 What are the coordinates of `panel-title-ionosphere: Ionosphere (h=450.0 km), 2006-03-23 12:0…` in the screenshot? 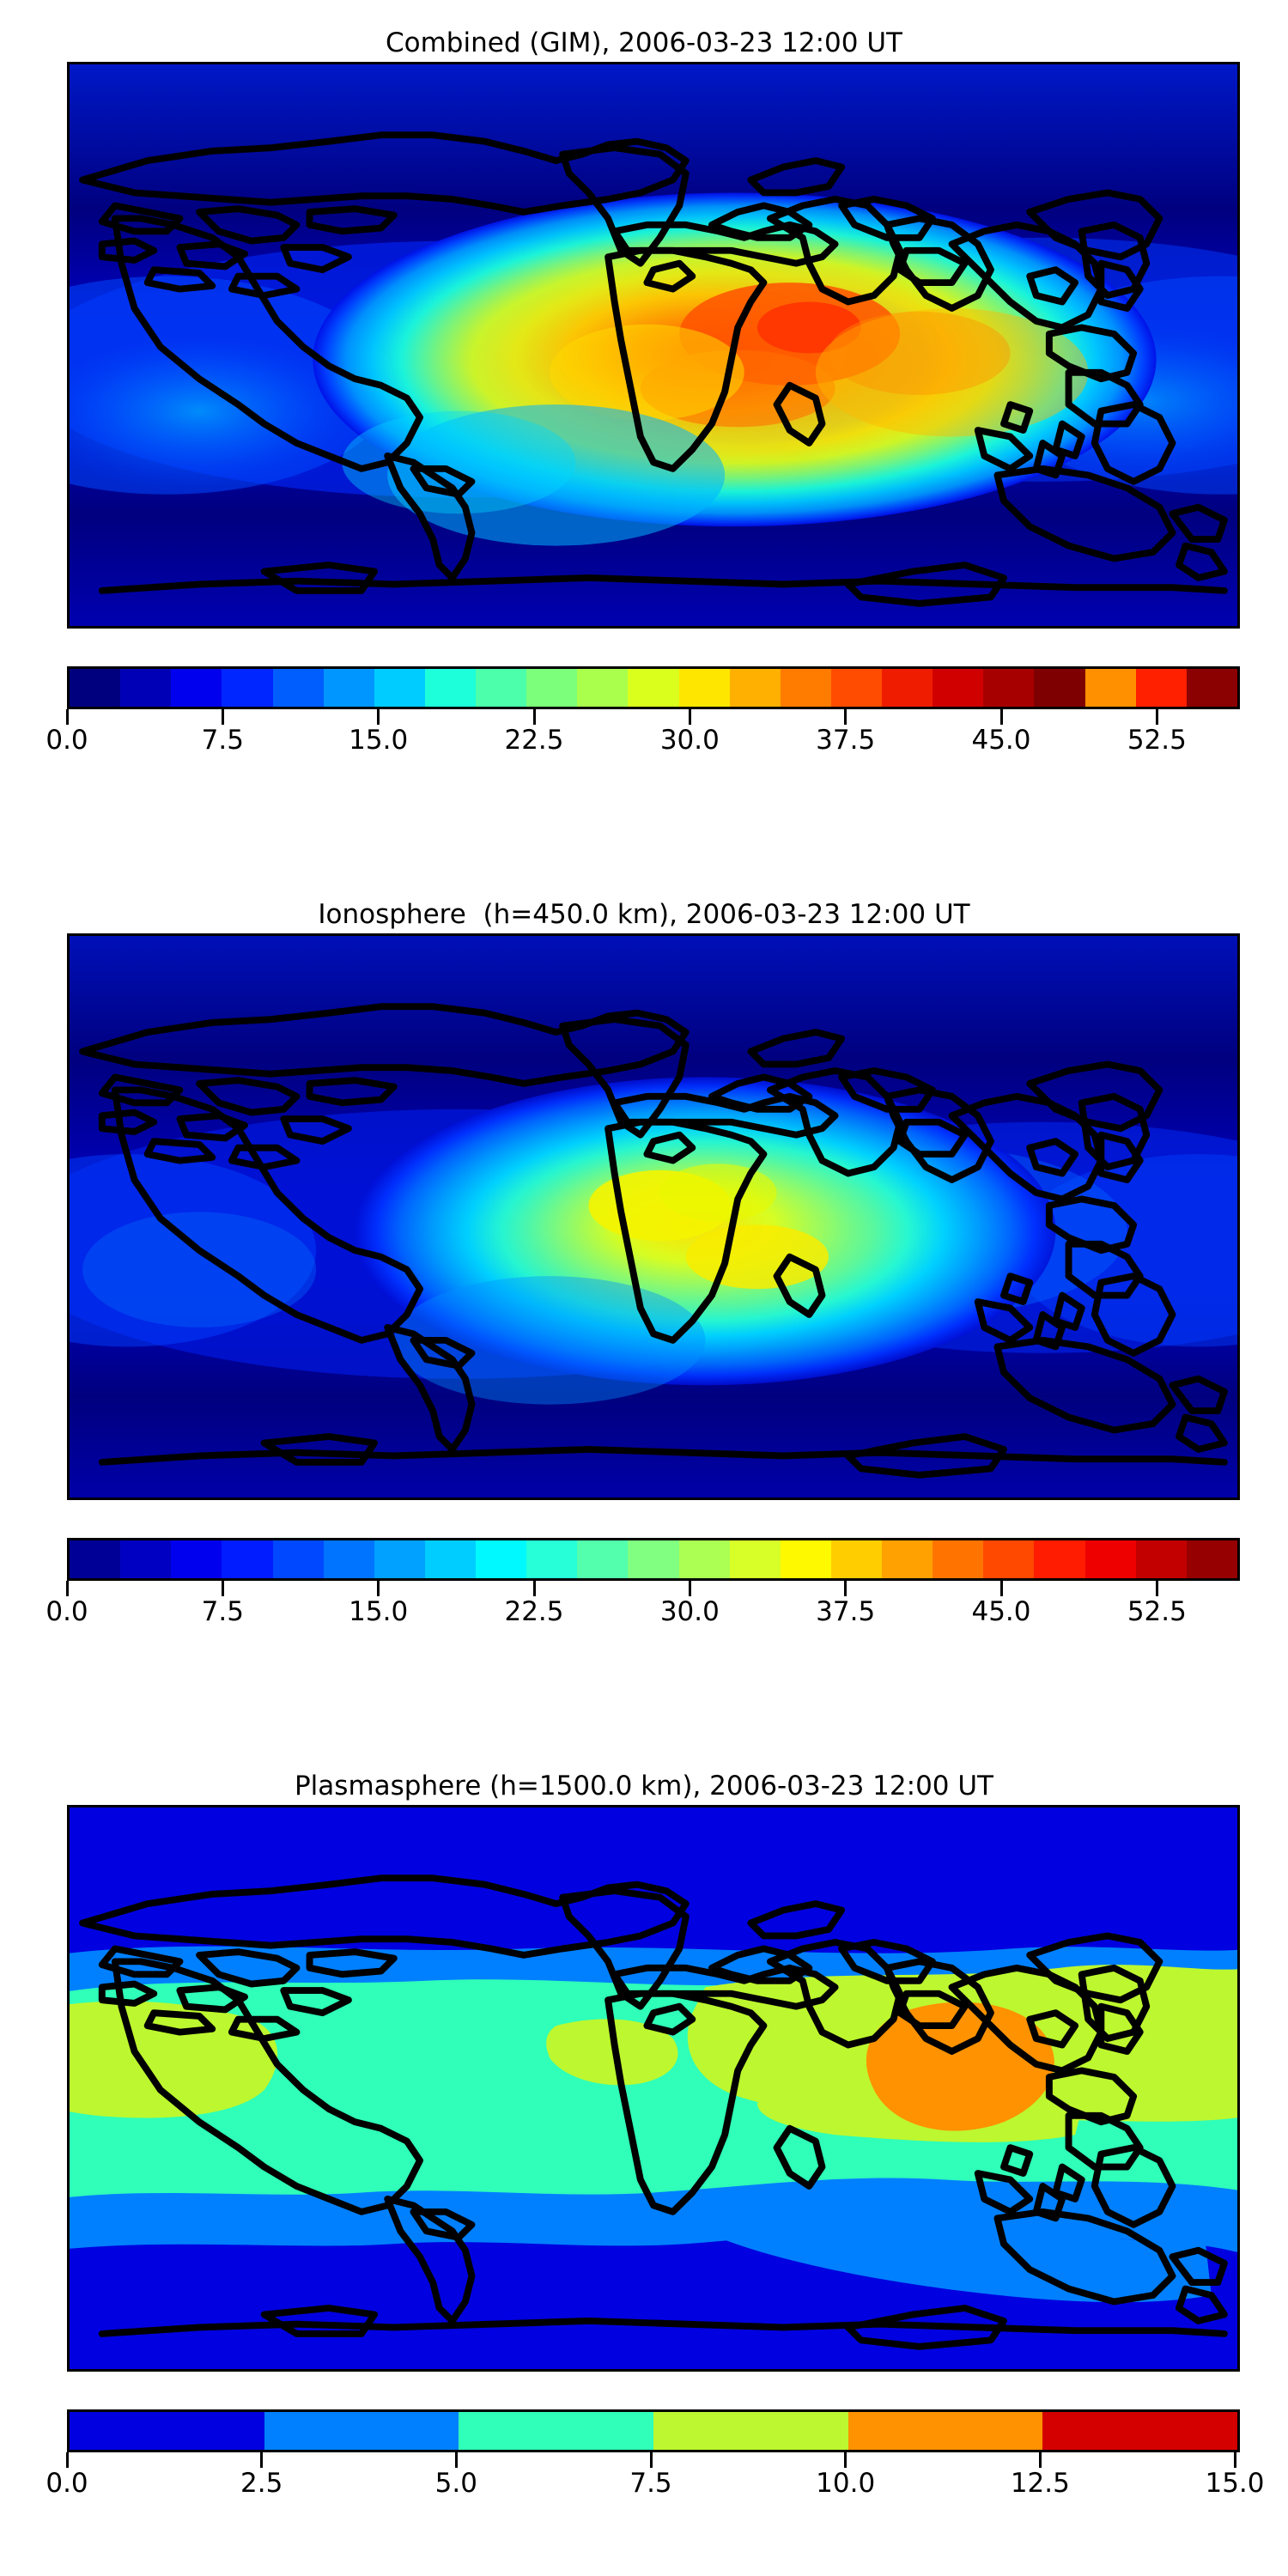 It's located at (644, 914).